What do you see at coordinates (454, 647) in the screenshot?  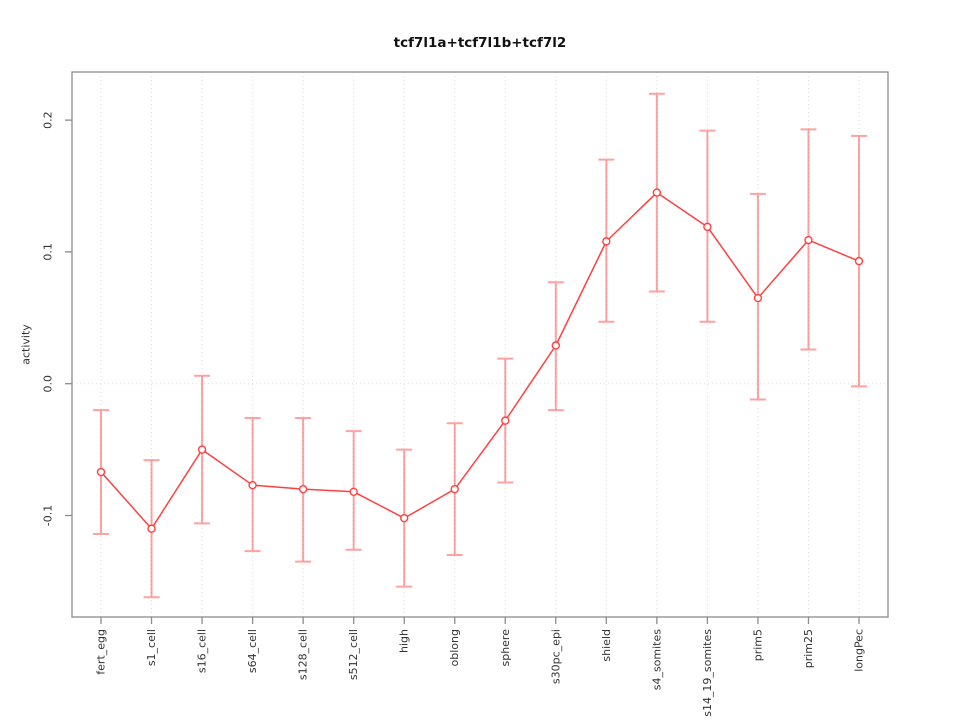 I see `x-tick-label: oblong` at bounding box center [454, 647].